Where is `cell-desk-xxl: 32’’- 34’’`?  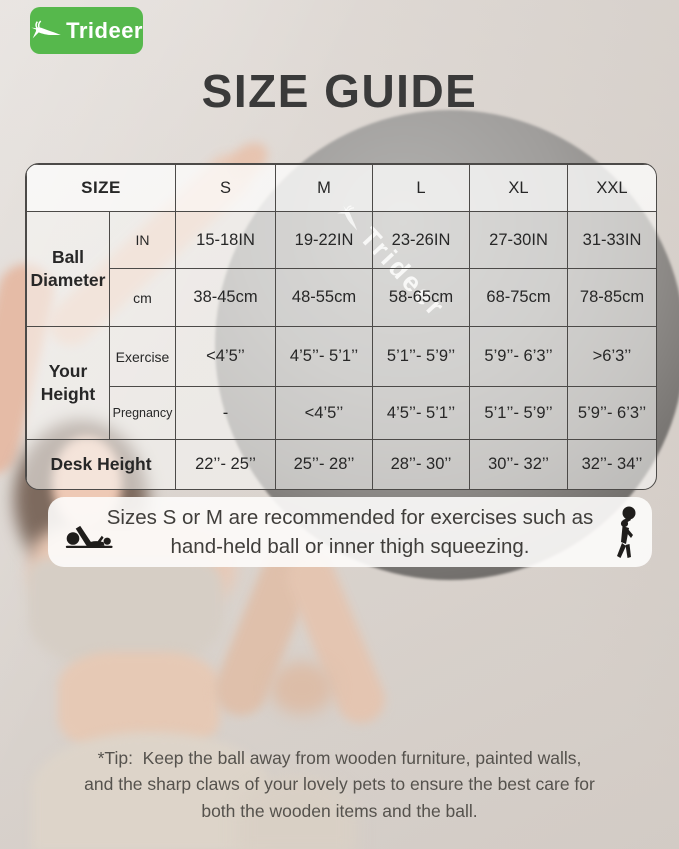 cell-desk-xxl: 32’’- 34’’ is located at coordinates (611, 464).